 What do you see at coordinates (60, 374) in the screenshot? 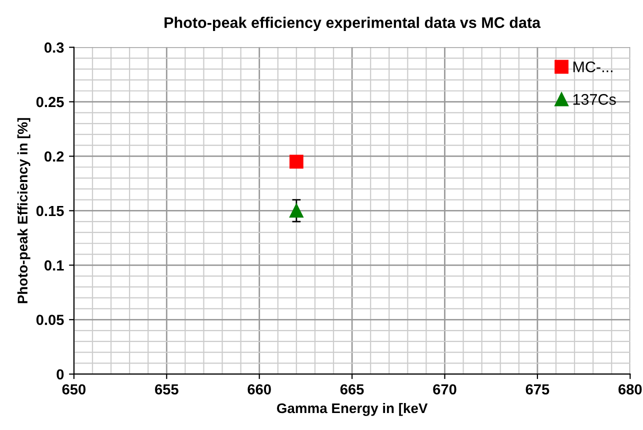
I see `y-tick-label: 0` at bounding box center [60, 374].